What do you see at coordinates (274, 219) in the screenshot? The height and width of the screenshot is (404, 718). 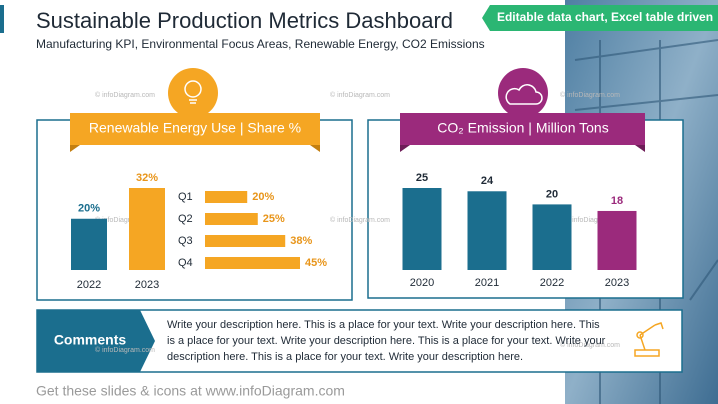 I see `value-label: 25%` at bounding box center [274, 219].